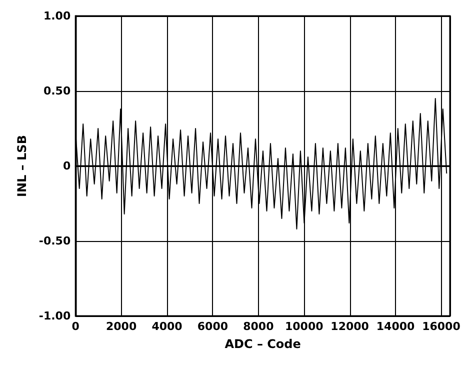  I want to click on y-tick-label: -0.50, so click(54, 241).